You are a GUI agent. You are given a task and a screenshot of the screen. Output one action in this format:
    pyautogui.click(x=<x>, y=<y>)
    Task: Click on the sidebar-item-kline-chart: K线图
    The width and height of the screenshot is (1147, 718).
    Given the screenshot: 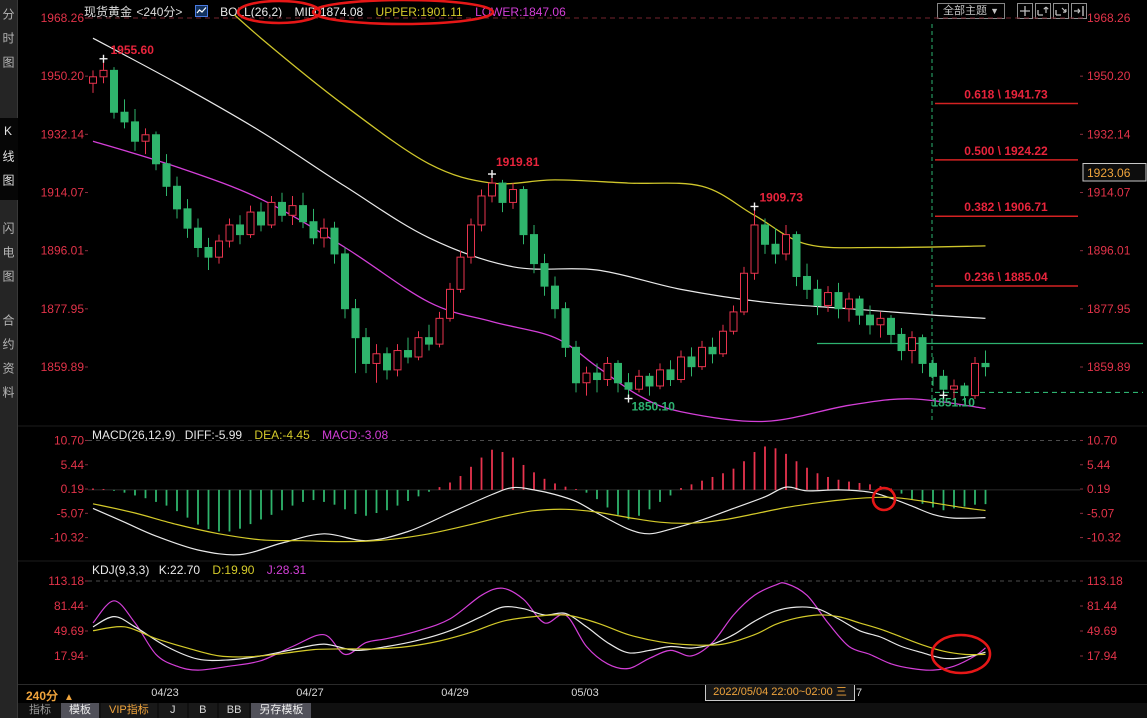 What is the action you would take?
    pyautogui.click(x=9, y=159)
    